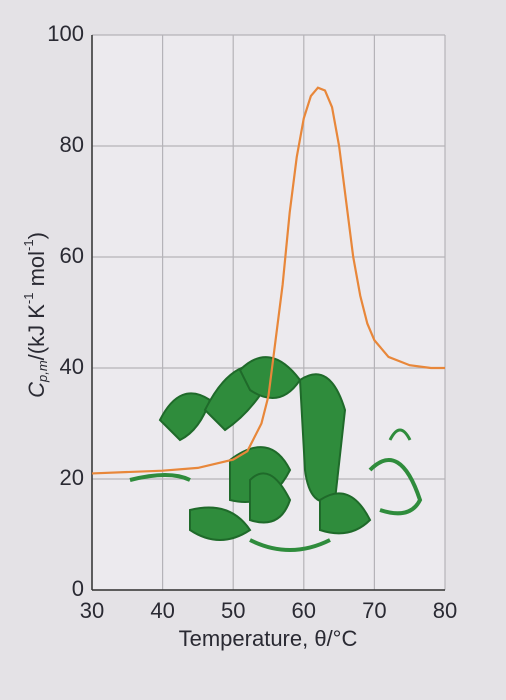  I want to click on x-tick-label: 80, so click(445, 610).